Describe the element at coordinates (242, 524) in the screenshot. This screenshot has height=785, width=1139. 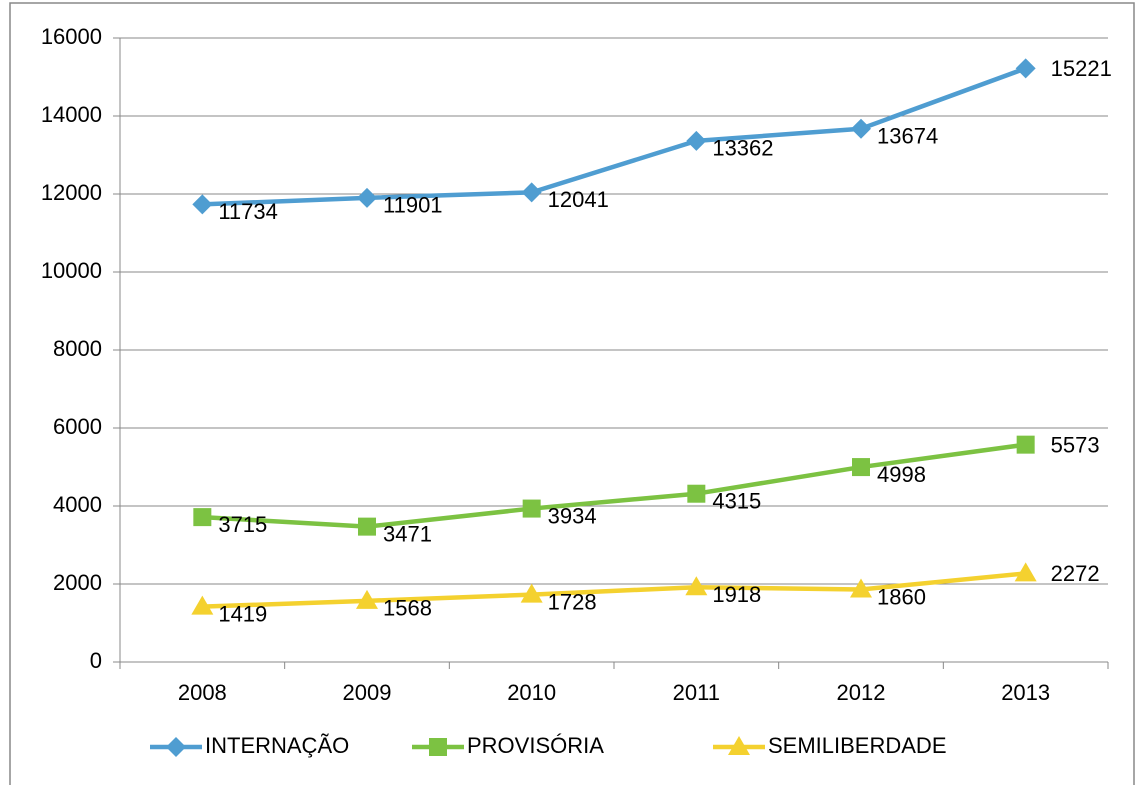
I see `data-label: 3715` at that location.